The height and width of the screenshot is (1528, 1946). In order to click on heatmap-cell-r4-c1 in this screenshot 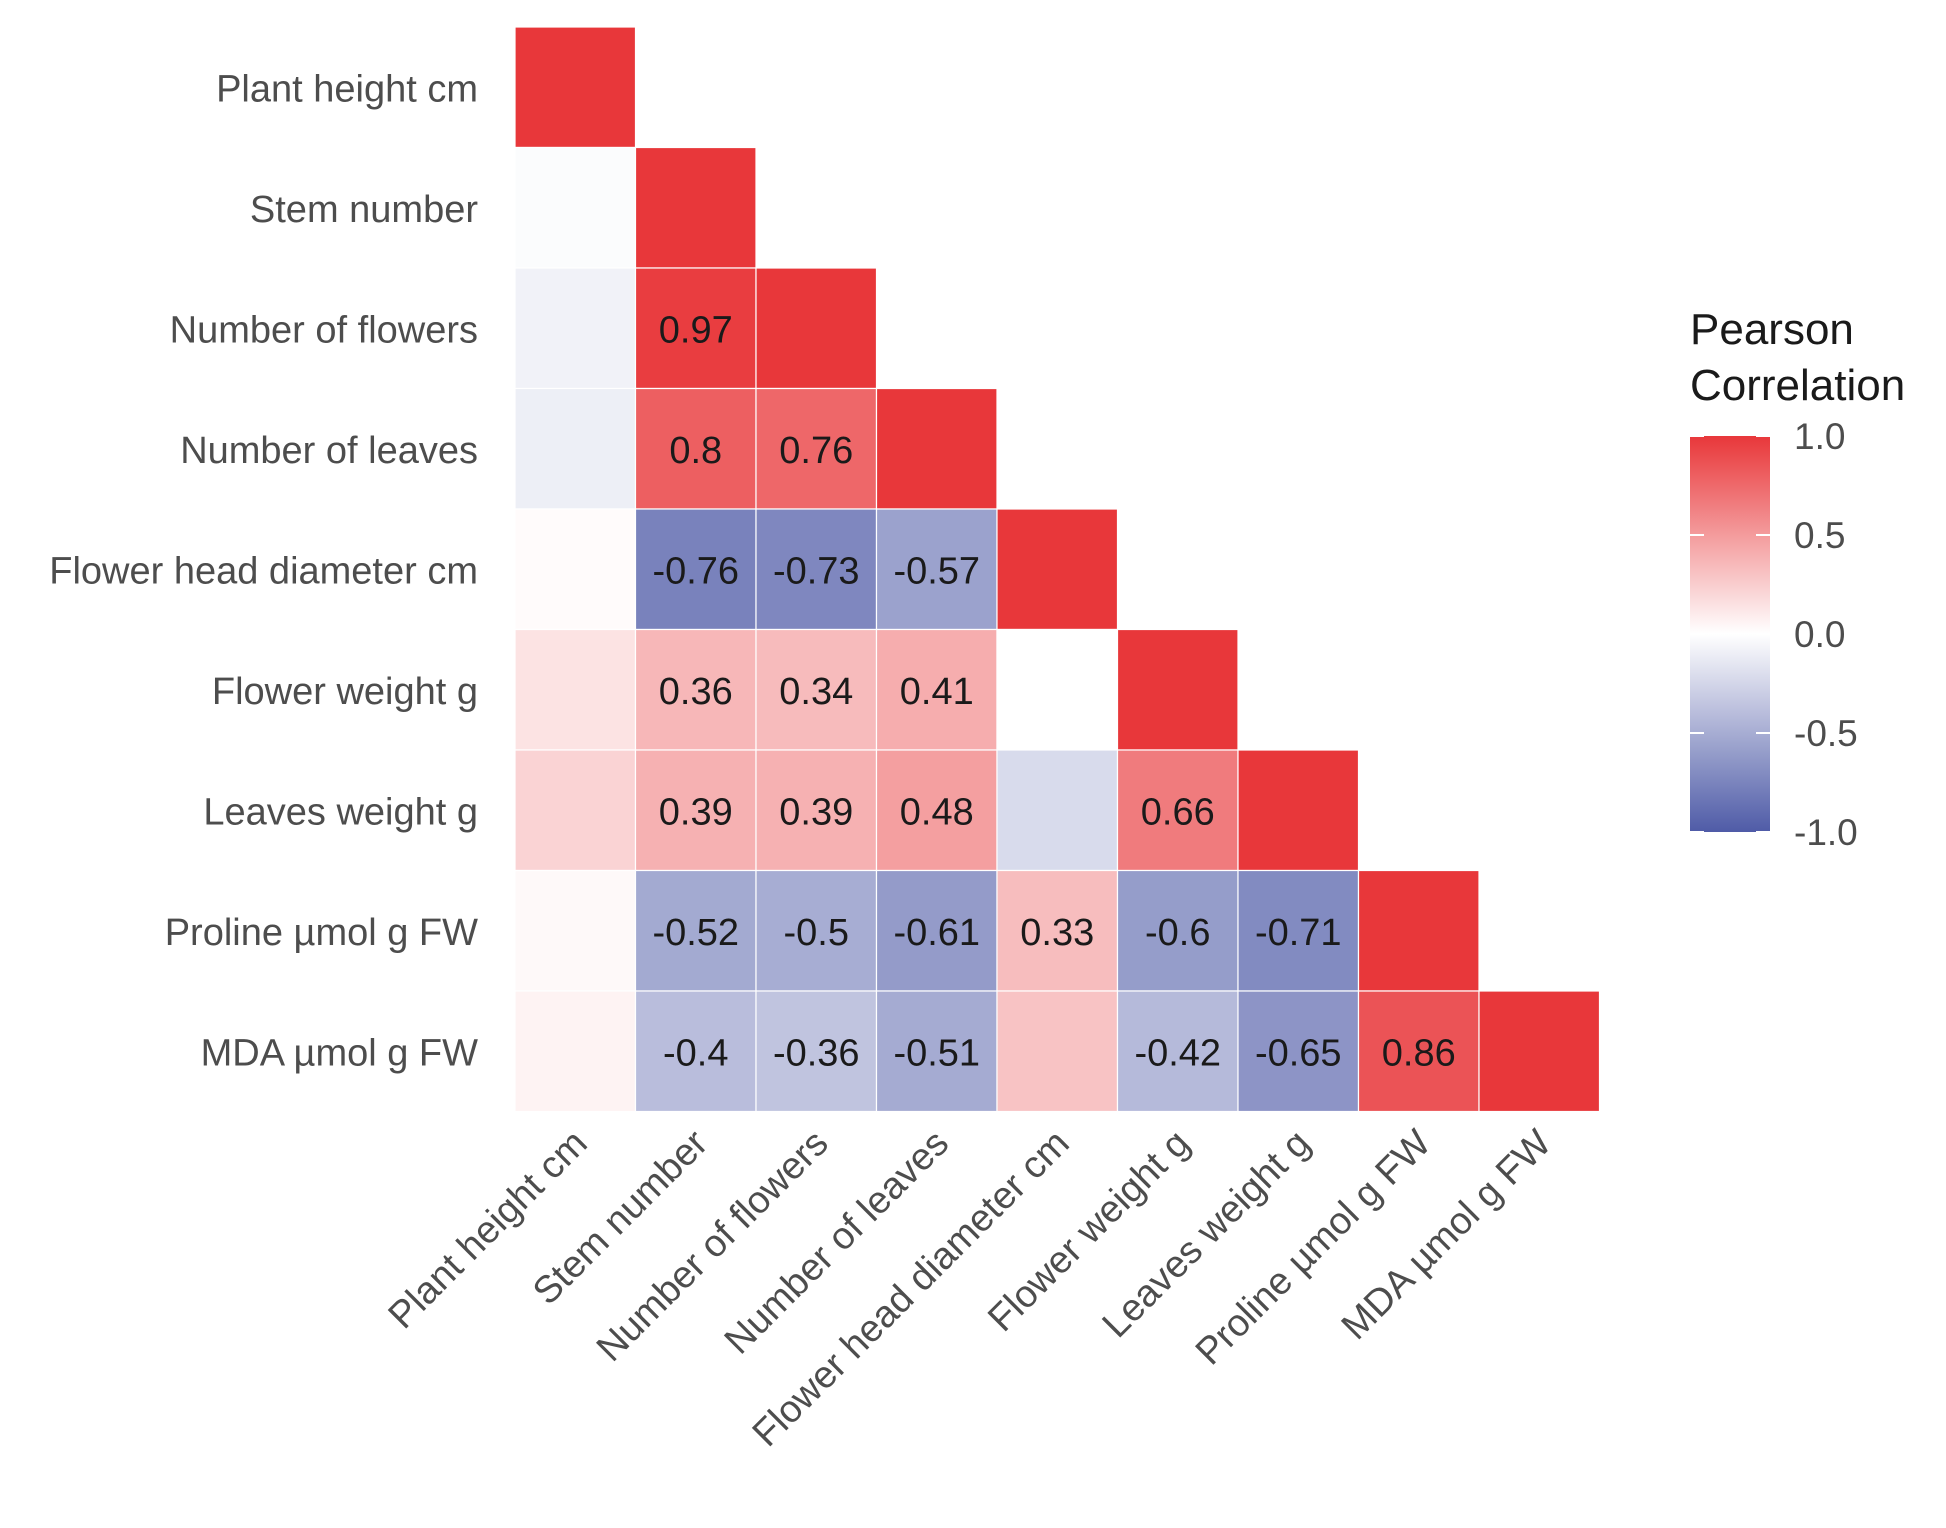, I will do `click(695, 569)`.